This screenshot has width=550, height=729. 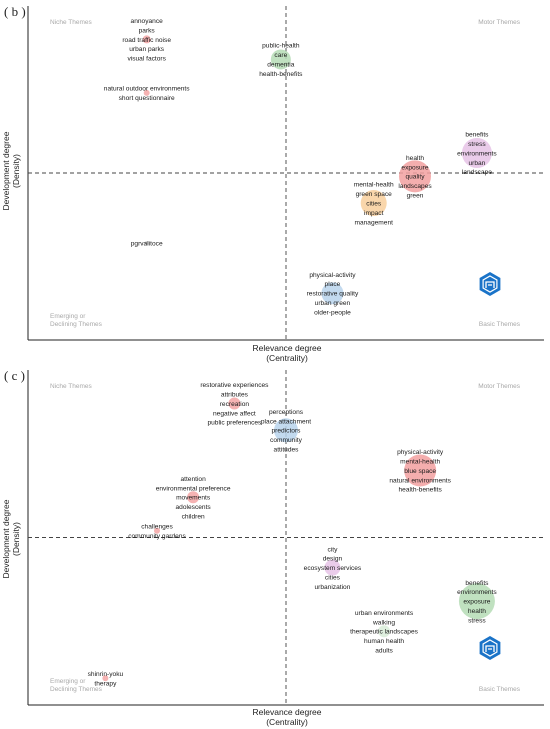 What do you see at coordinates (500, 324) in the screenshot?
I see `panel-b-quadrant-basic: Basic Themes` at bounding box center [500, 324].